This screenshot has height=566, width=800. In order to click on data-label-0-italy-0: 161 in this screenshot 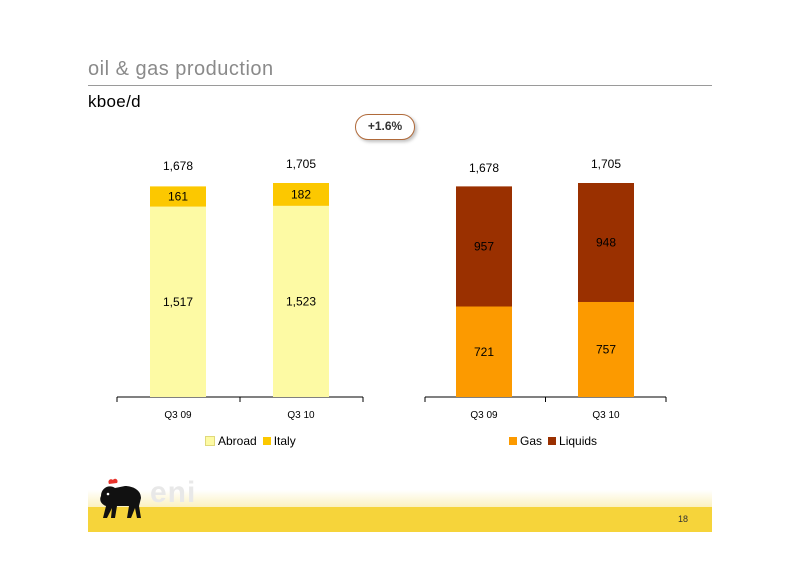, I will do `click(178, 196)`.